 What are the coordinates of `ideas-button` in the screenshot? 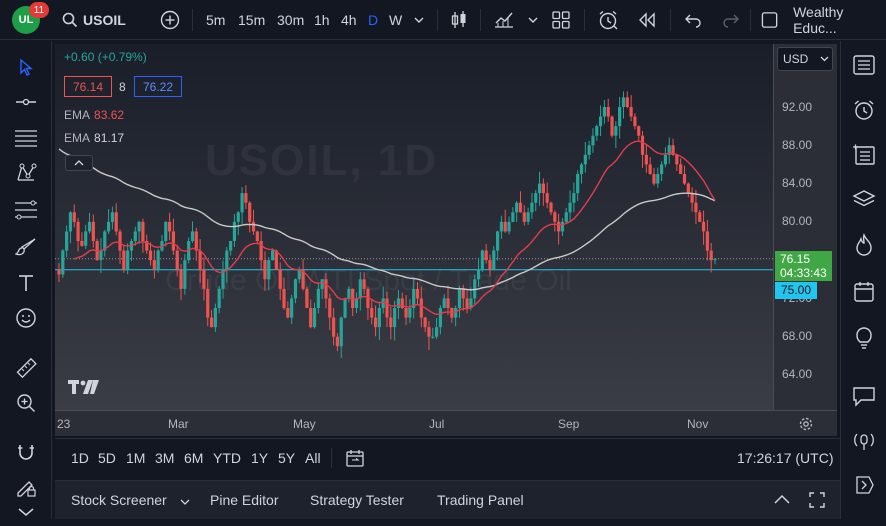 It's located at (864, 338).